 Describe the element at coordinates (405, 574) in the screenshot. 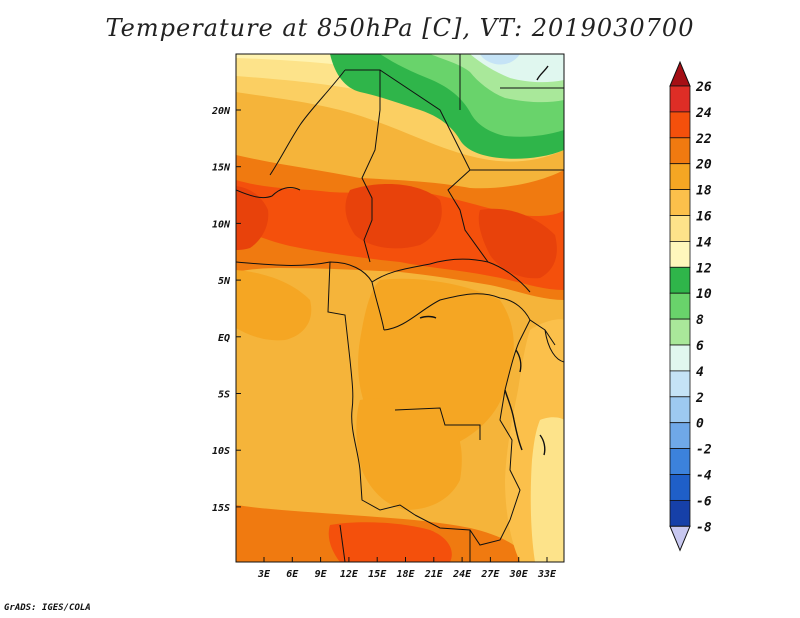

I see `x-tick-label: 18E` at that location.